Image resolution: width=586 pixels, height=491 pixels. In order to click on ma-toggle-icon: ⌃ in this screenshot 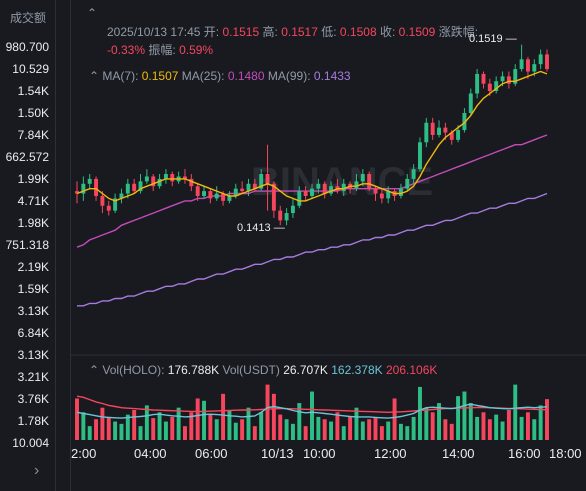, I will do `click(94, 76)`.